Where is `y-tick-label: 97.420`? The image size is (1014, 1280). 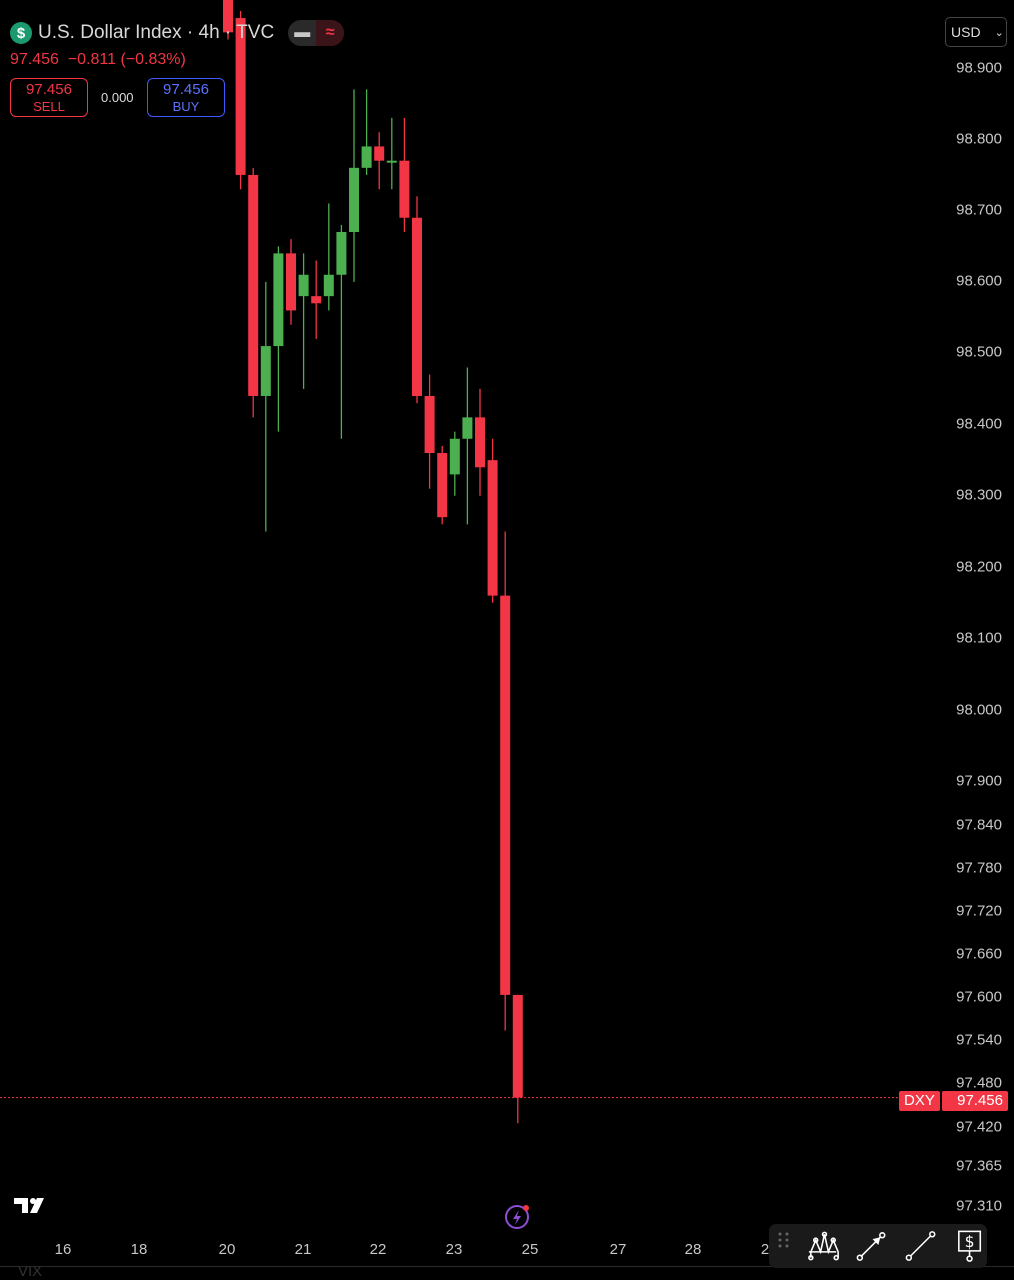
y-tick-label: 97.420 is located at coordinates (979, 1127).